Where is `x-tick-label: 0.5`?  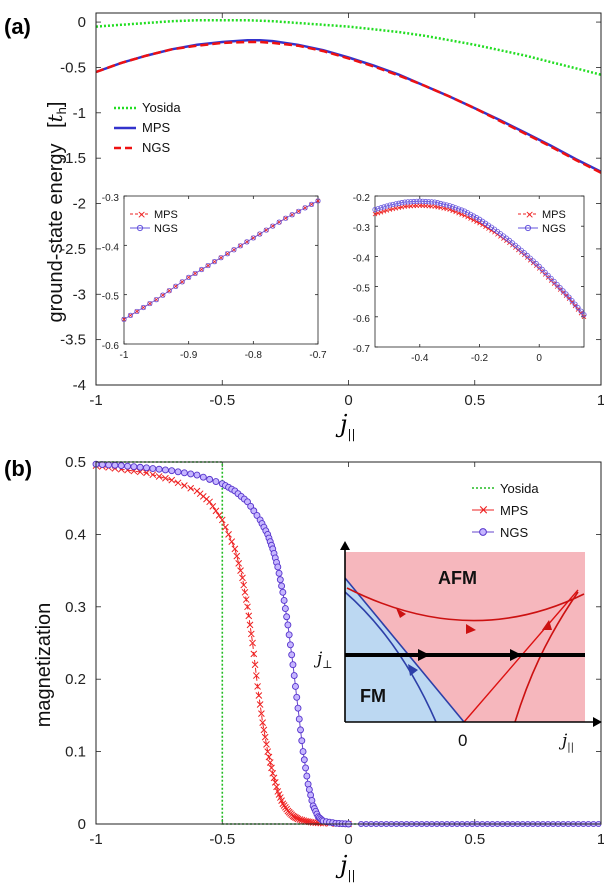 x-tick-label: 0.5 is located at coordinates (474, 839).